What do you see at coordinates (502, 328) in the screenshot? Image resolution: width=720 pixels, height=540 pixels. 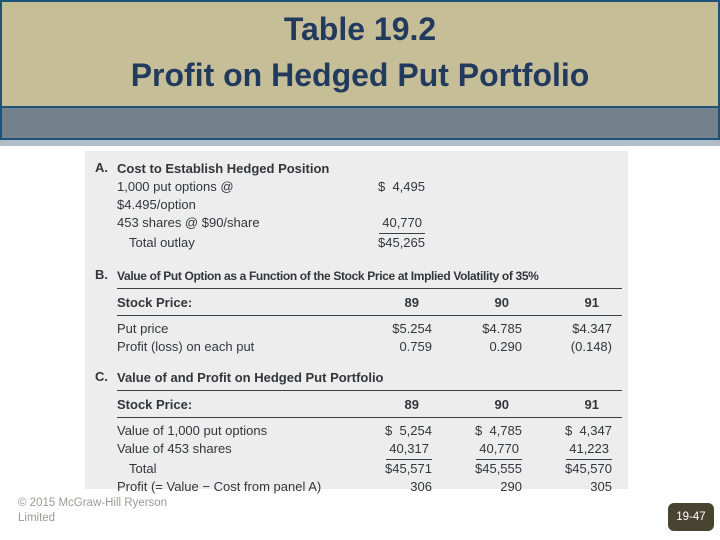 I see `cell-value: $4.785` at bounding box center [502, 328].